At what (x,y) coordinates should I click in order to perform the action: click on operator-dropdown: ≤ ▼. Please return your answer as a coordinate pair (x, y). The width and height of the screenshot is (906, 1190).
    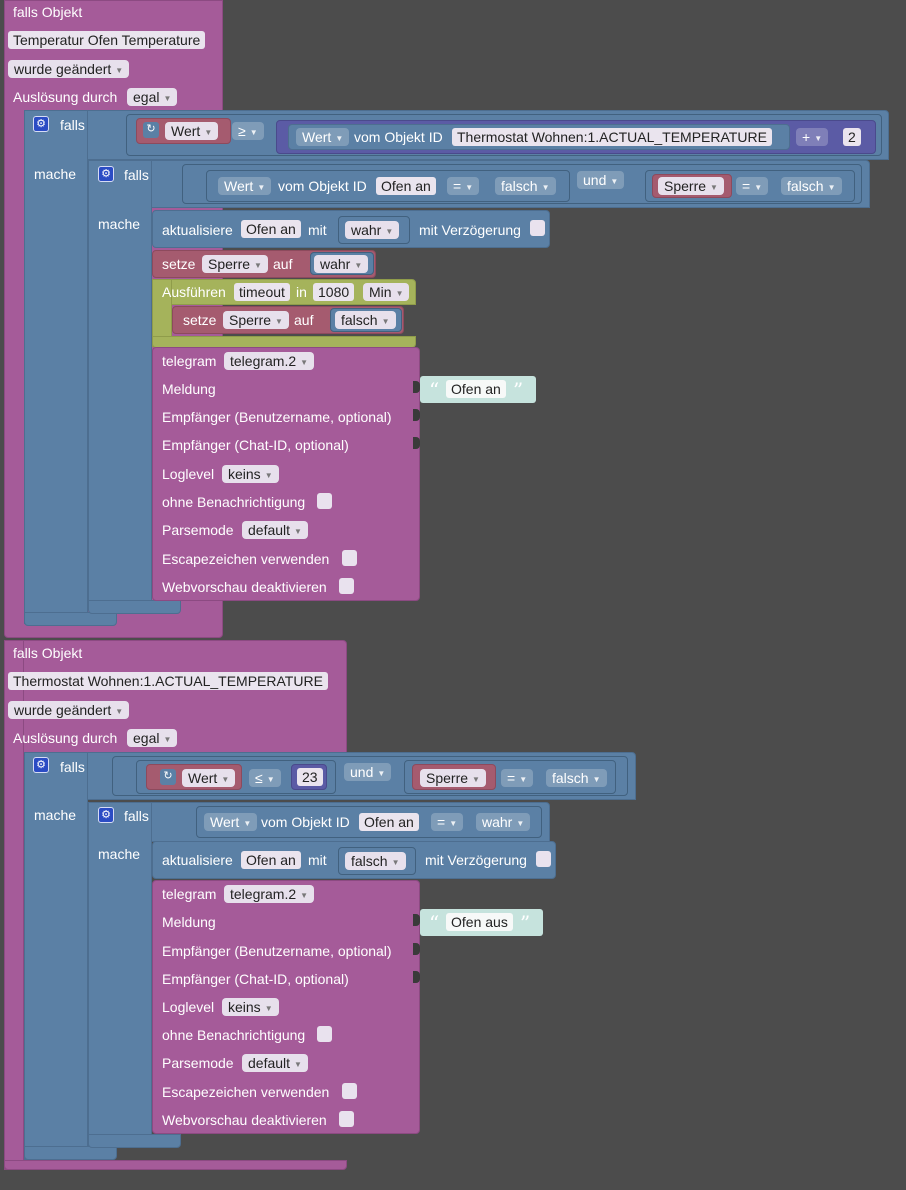
    Looking at the image, I should click on (265, 778).